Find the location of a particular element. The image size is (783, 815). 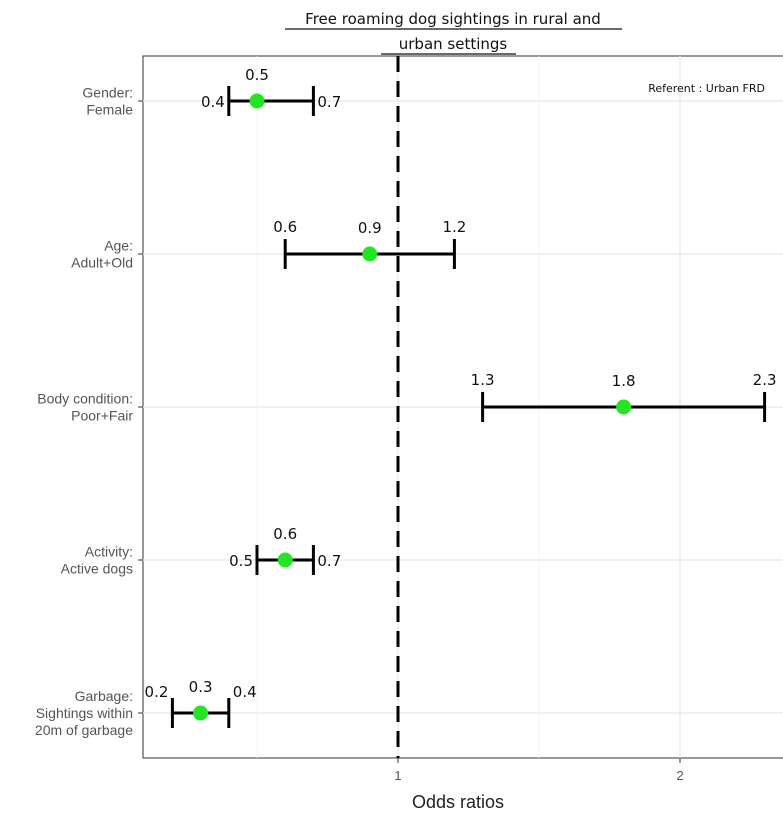

estimate-label: 0.6 is located at coordinates (285, 534).